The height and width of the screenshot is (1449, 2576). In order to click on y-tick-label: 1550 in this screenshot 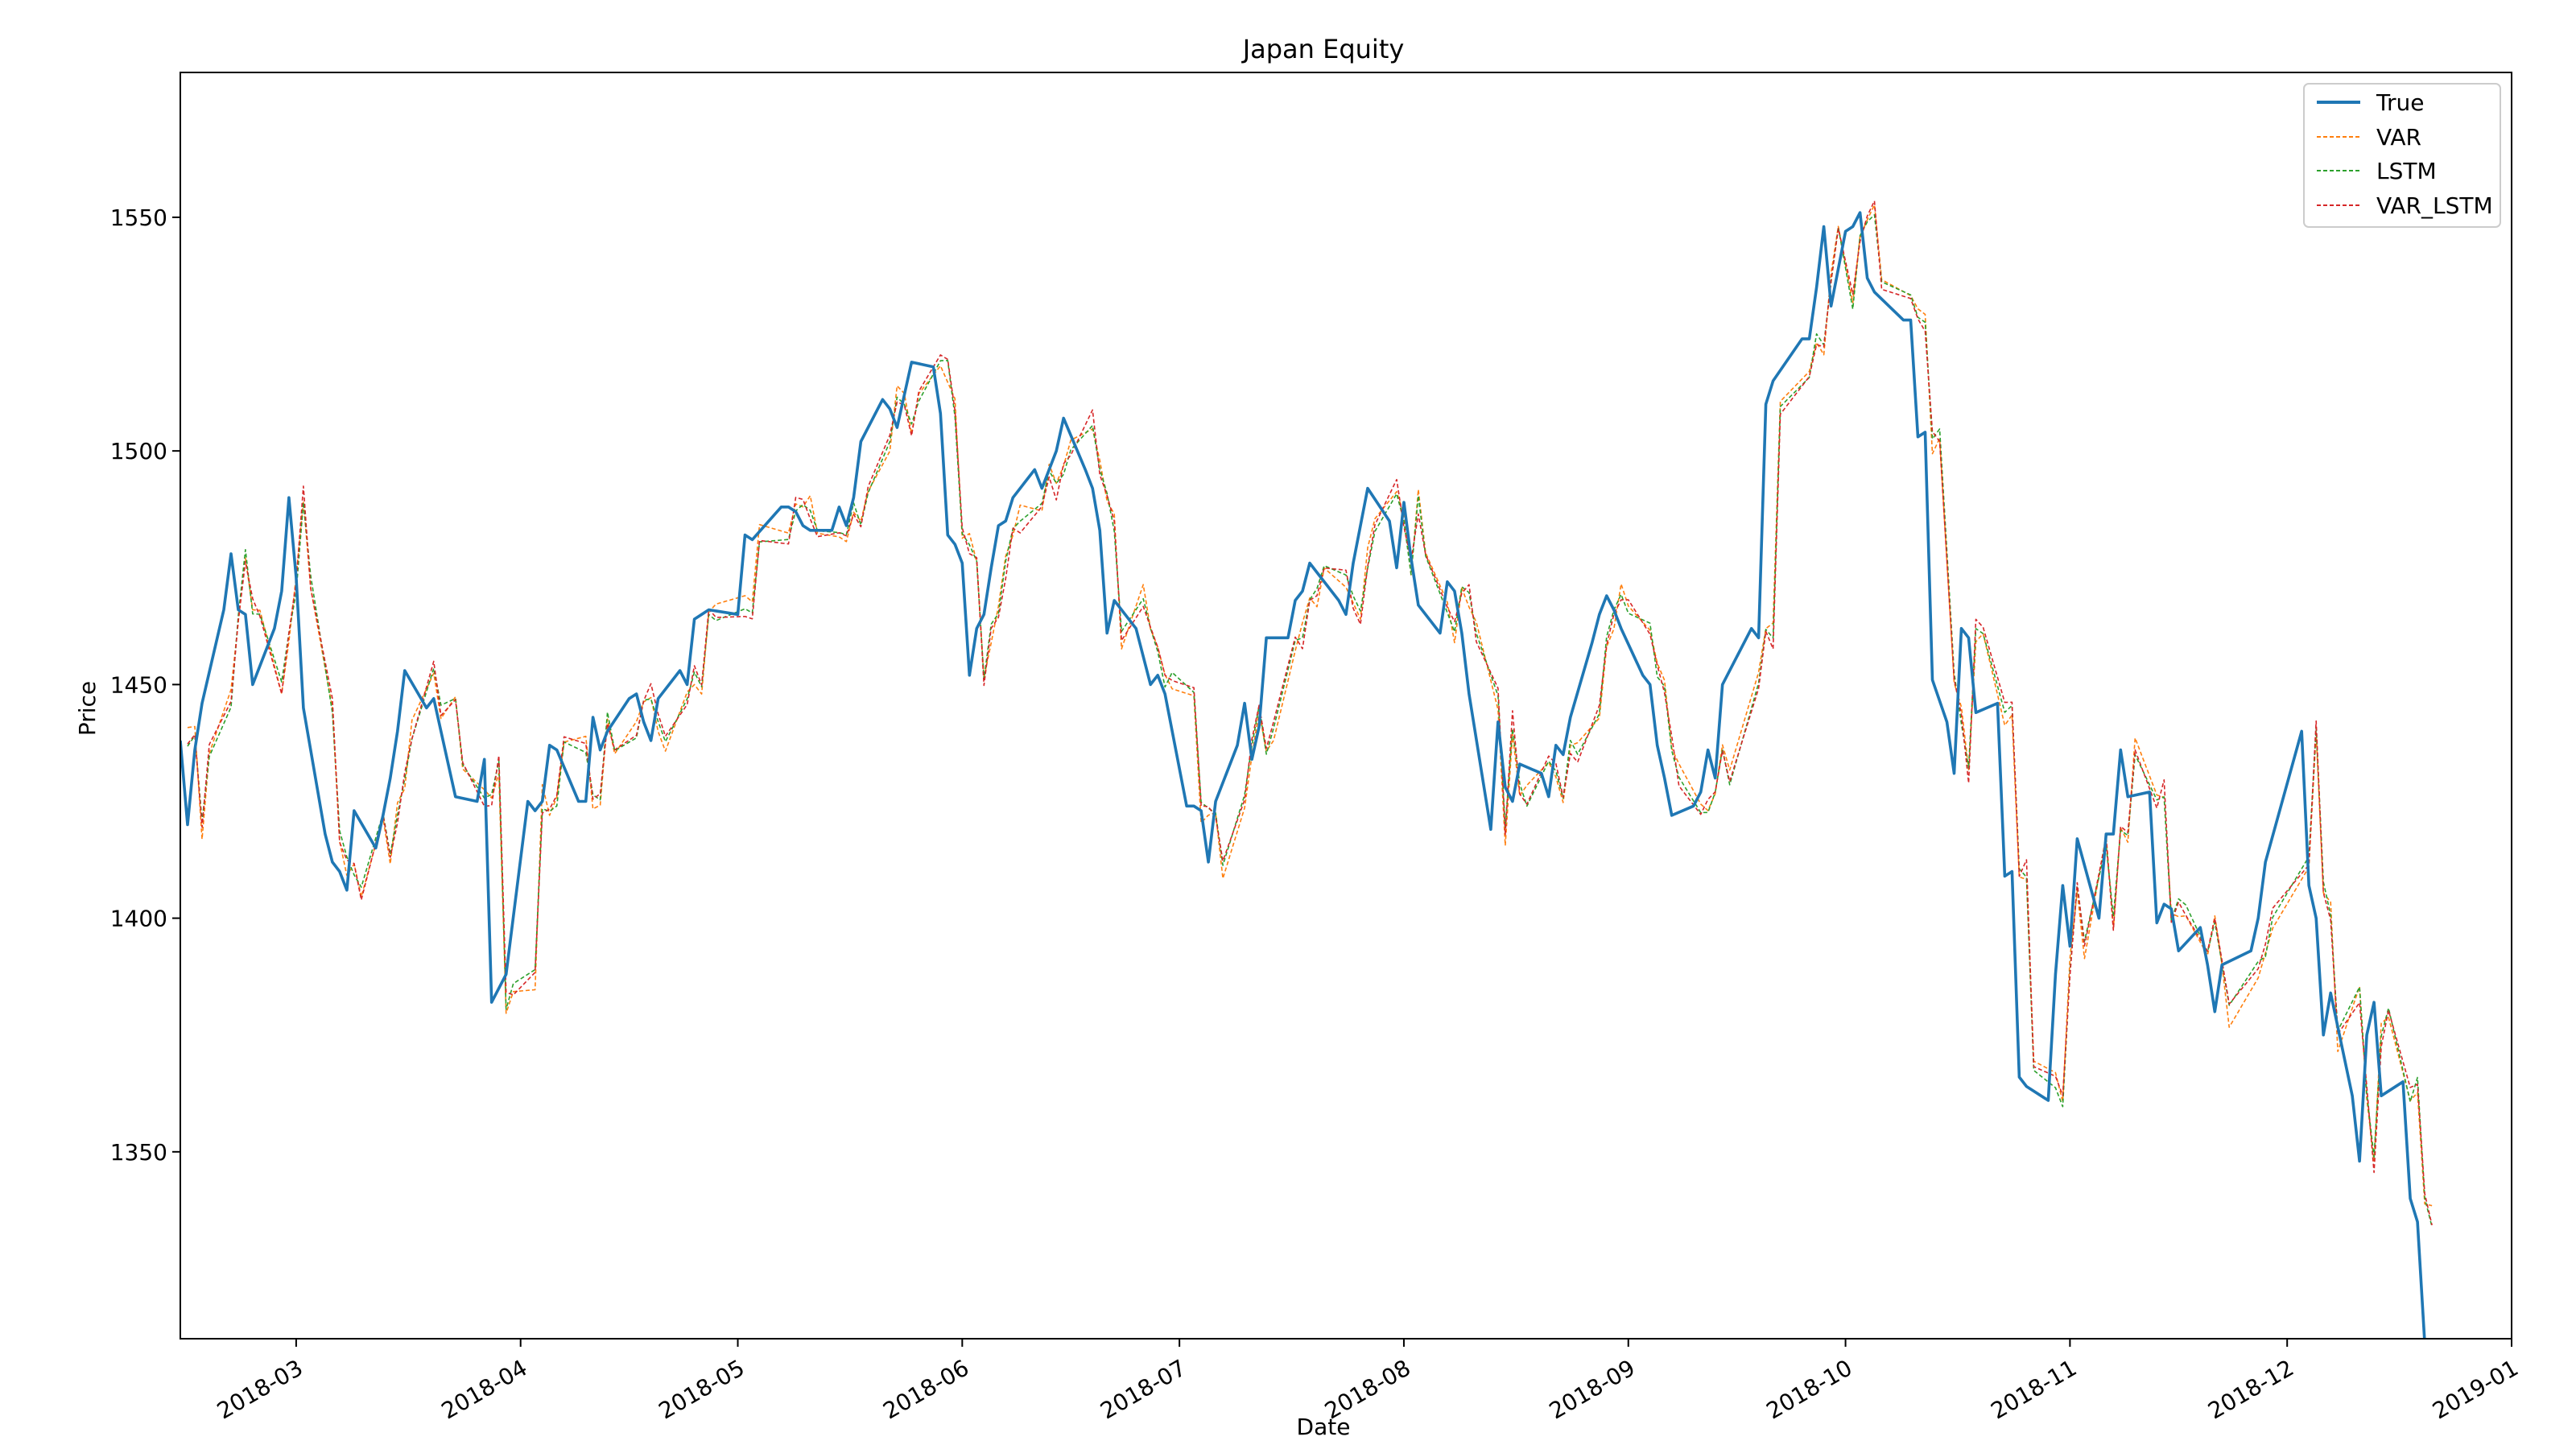, I will do `click(138, 217)`.